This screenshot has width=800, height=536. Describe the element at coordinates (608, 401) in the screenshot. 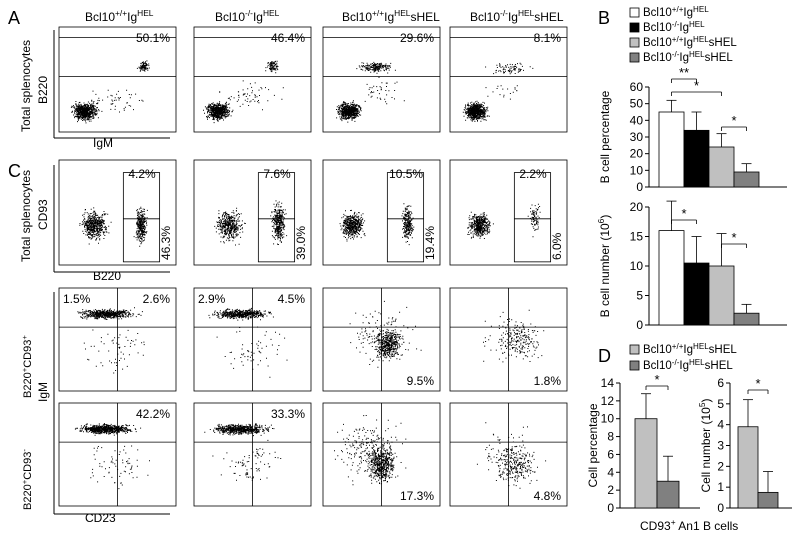

I see `y-tick-label: 12` at that location.